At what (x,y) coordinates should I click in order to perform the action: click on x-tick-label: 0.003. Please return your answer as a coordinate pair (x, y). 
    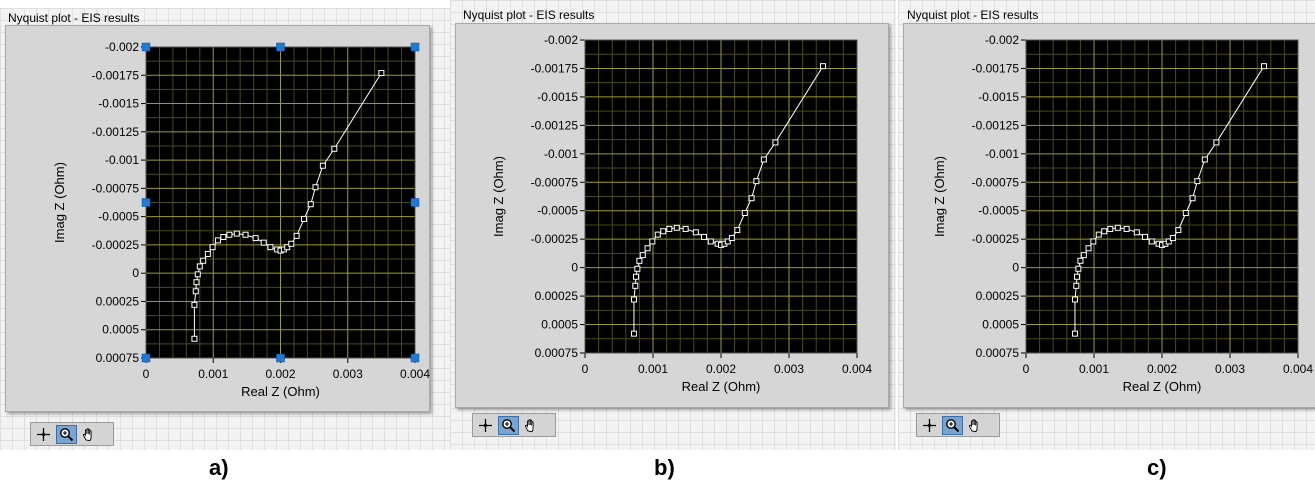
    Looking at the image, I should click on (789, 369).